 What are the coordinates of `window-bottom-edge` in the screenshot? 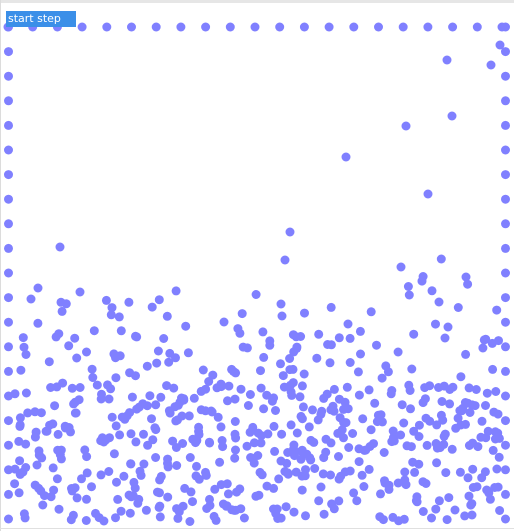 It's located at (257, 528).